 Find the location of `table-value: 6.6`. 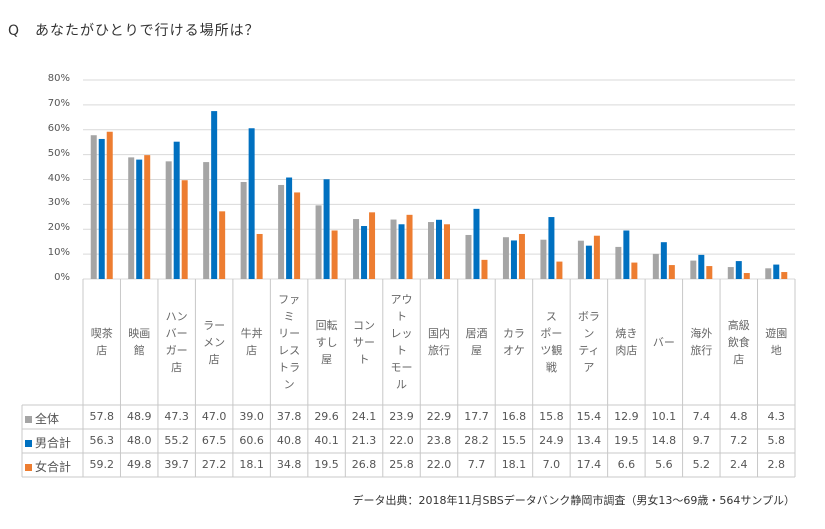

table-value: 6.6 is located at coordinates (626, 464).